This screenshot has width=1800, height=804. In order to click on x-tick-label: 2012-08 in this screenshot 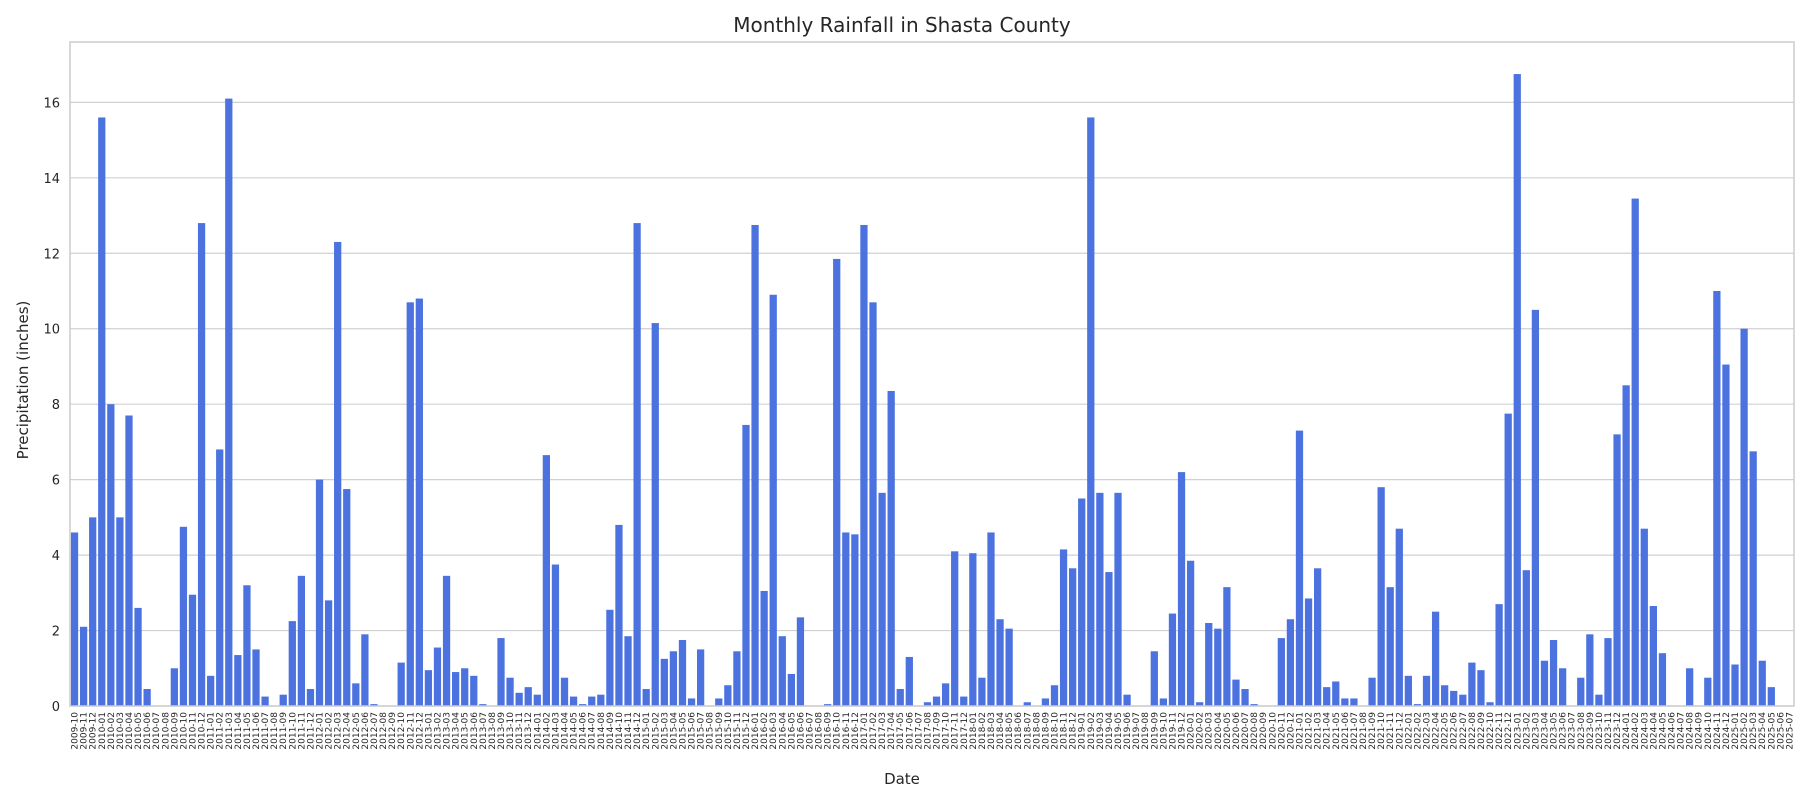, I will do `click(384, 731)`.